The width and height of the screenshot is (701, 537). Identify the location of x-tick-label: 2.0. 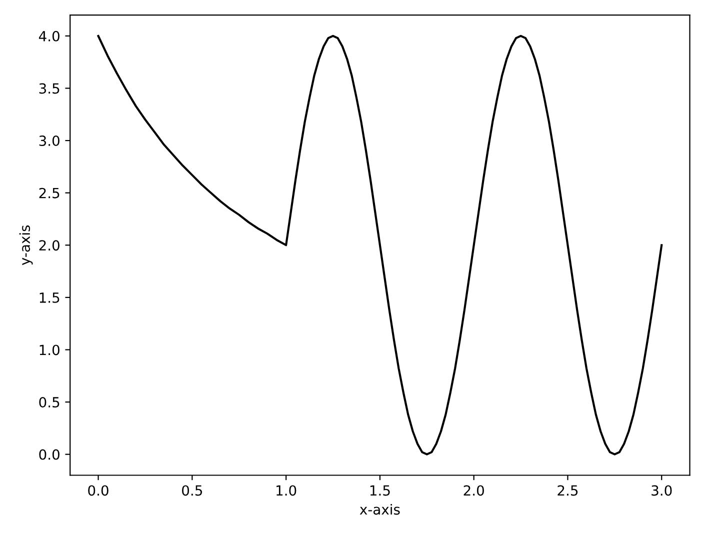
(474, 490).